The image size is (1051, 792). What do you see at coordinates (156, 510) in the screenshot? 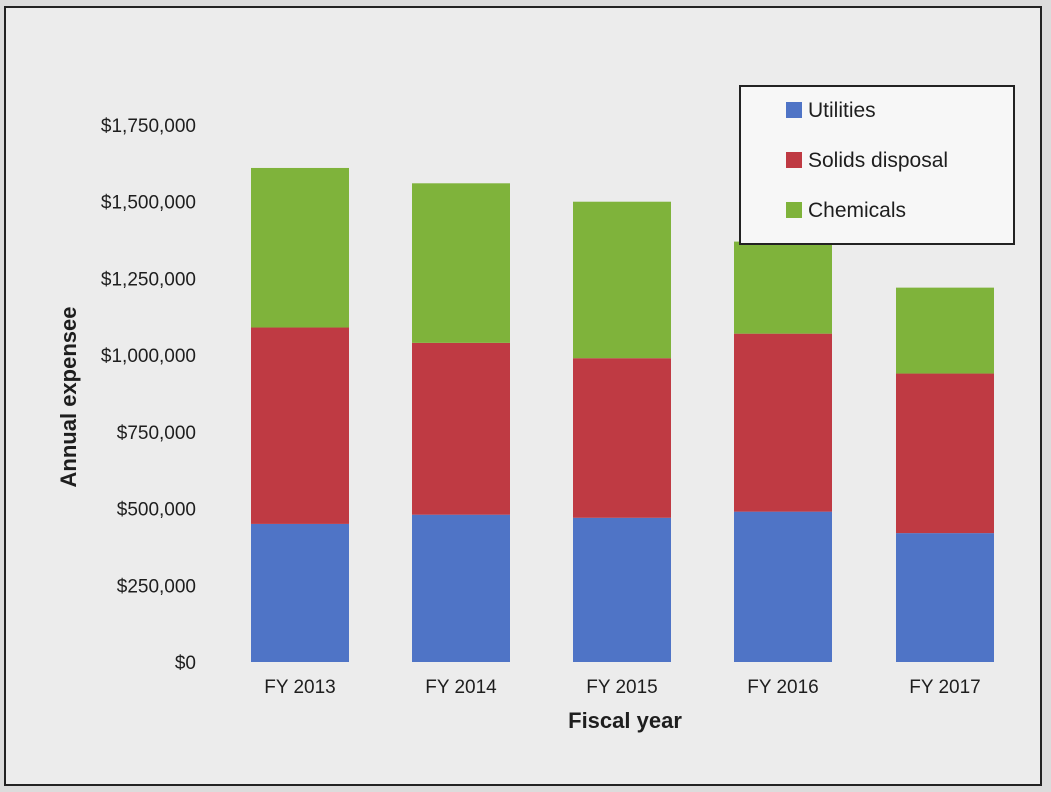
I see `y-tick-label: $500,000` at bounding box center [156, 510].